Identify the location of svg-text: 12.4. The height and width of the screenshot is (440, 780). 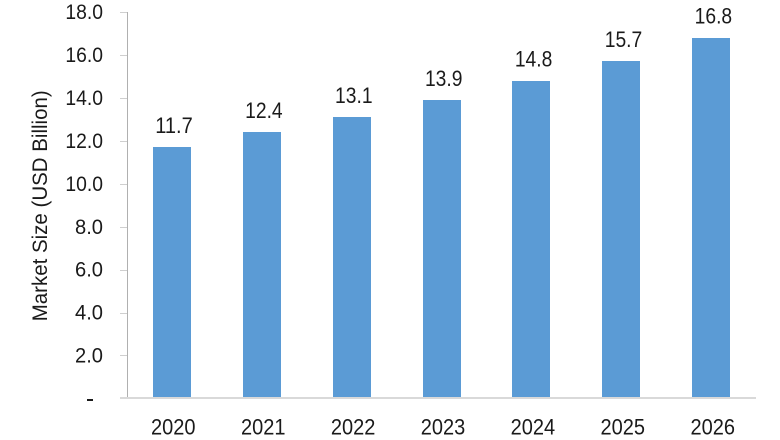
(264, 110).